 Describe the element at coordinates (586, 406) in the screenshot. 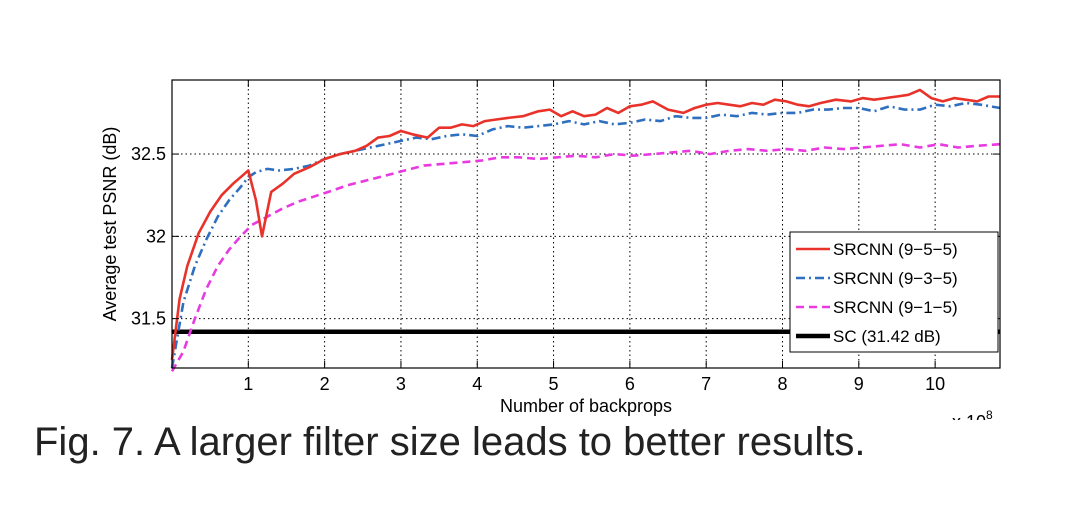

I see `x-axis-title: Number of backprops` at that location.